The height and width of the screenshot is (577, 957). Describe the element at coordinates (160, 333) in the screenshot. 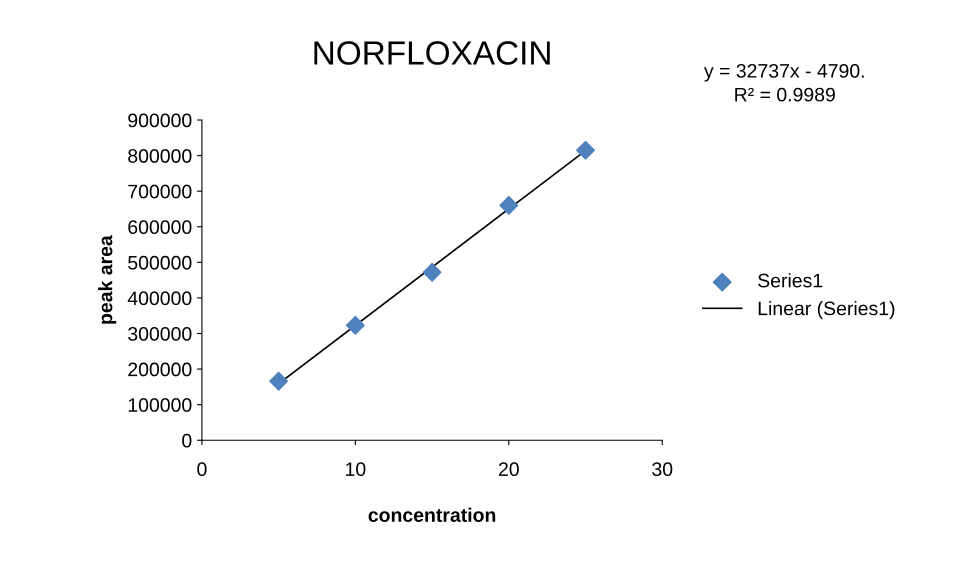

I see `y-tick-label: 300000` at that location.